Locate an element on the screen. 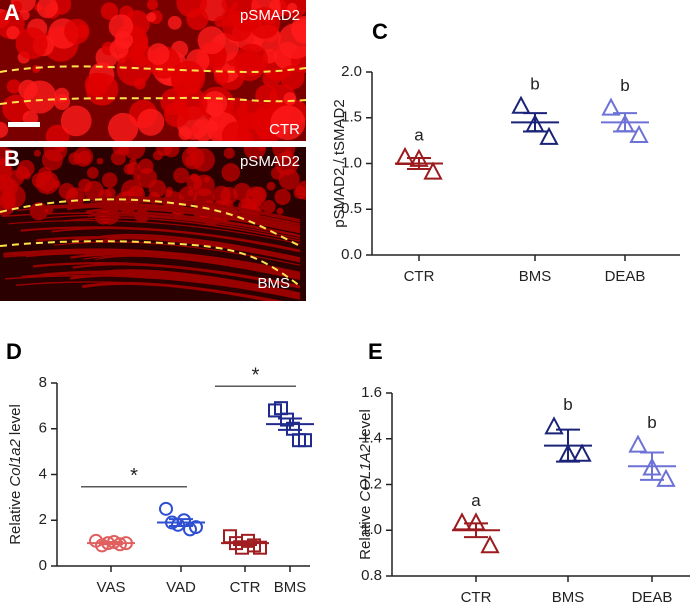 The width and height of the screenshot is (700, 605). y-tick-label: 0.5 is located at coordinates (351, 208).